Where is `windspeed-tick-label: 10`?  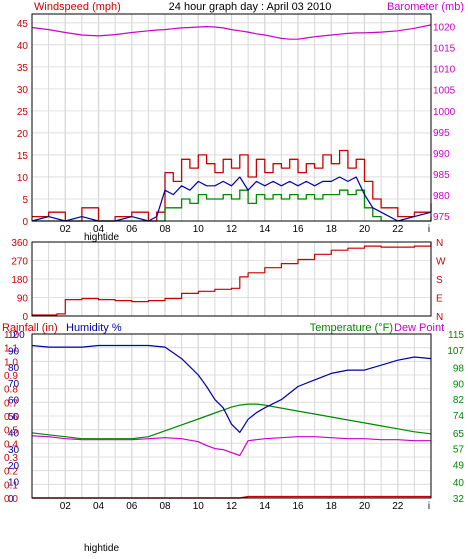 windspeed-tick-label: 10 is located at coordinates (23, 178).